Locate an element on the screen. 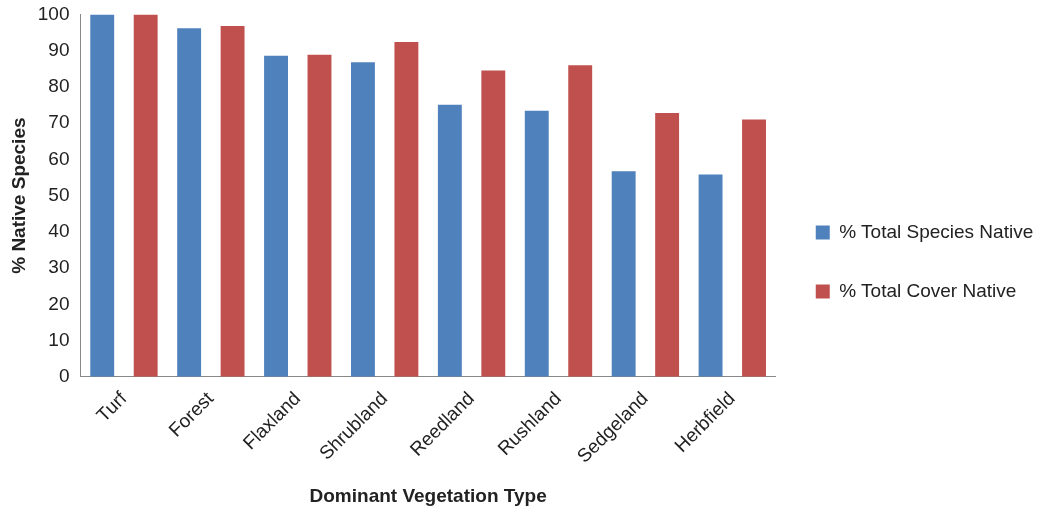 The width and height of the screenshot is (1053, 516). x-tick-label: Turf is located at coordinates (111, 406).